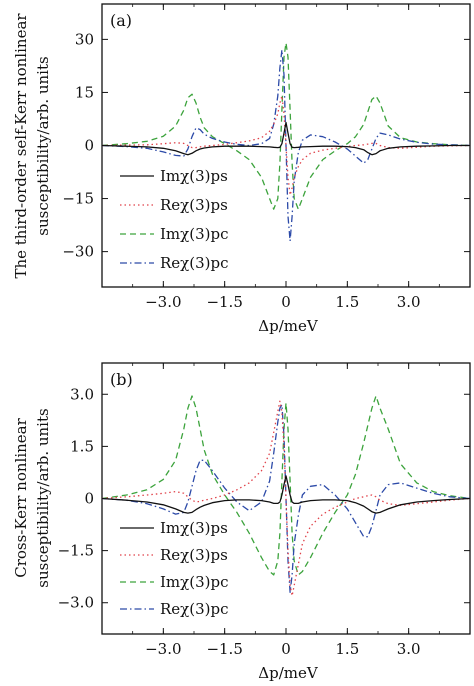 Image resolution: width=474 pixels, height=686 pixels. What do you see at coordinates (21, 146) in the screenshot?
I see `y-axis-title-line: The third-order self-Kerr nonlinear` at bounding box center [21, 146].